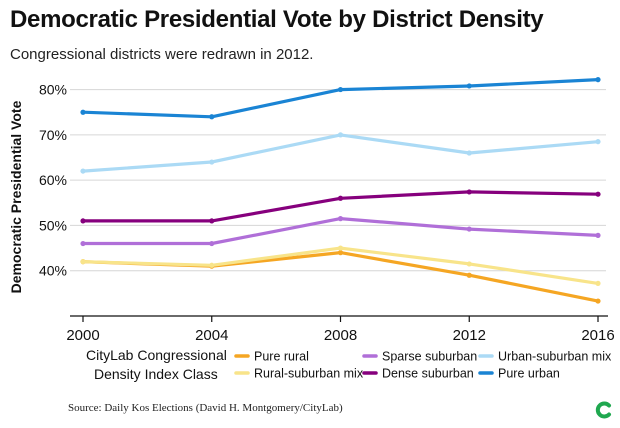  What do you see at coordinates (156, 355) in the screenshot?
I see `legend-title-line-1: CityLab Congressional` at bounding box center [156, 355].